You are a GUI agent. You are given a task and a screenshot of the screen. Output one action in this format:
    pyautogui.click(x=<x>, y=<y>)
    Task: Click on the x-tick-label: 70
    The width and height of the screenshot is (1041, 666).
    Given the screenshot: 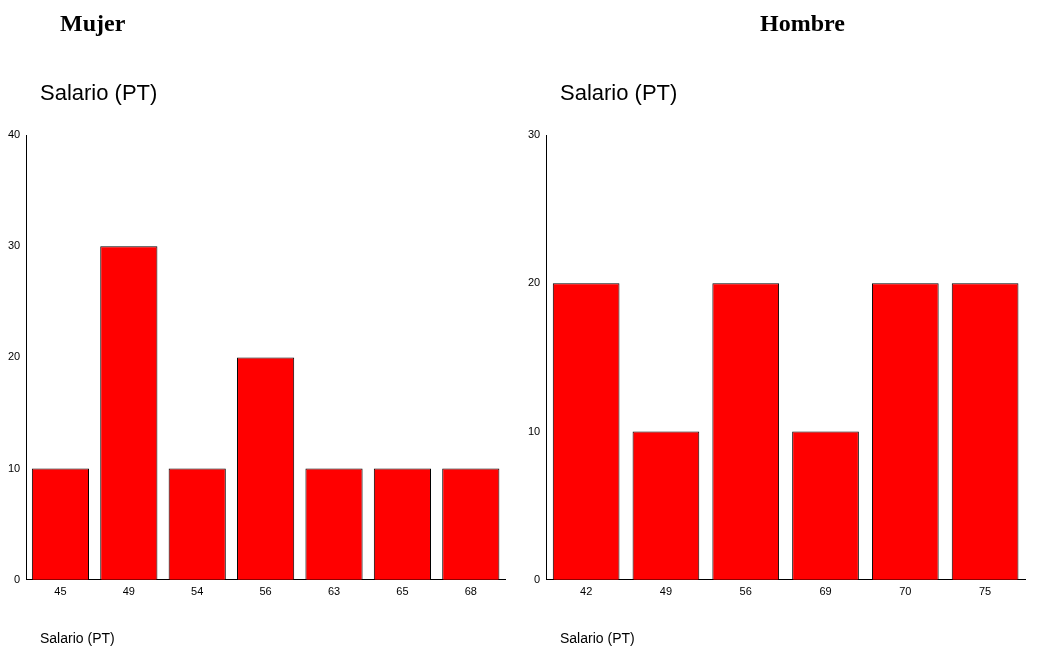 What is the action you would take?
    pyautogui.click(x=905, y=591)
    